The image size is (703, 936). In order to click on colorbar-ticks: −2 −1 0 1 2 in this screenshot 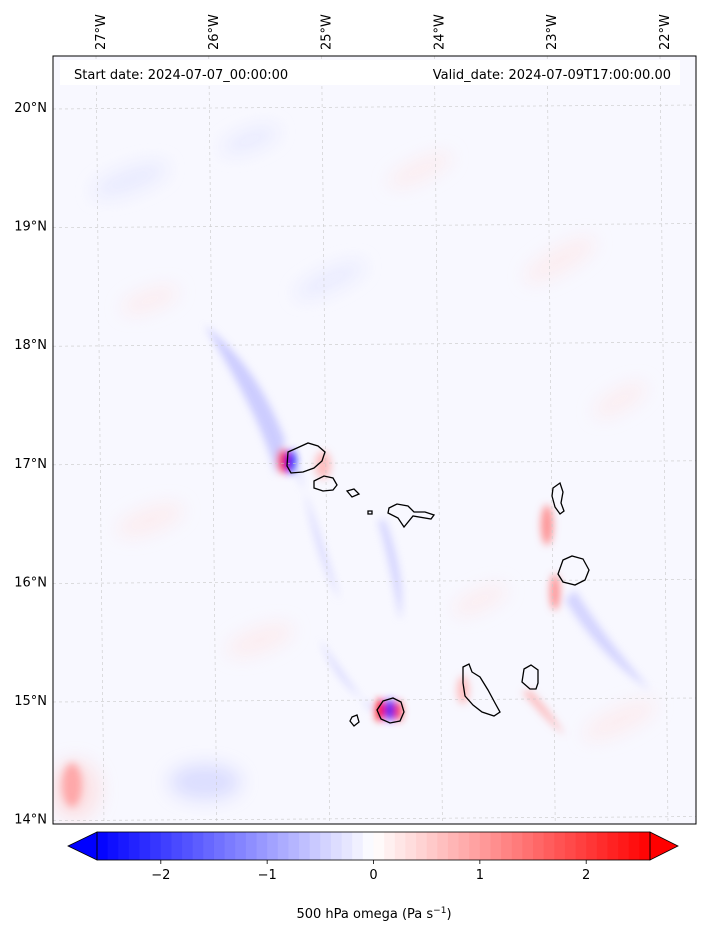, I will do `click(370, 871)`.